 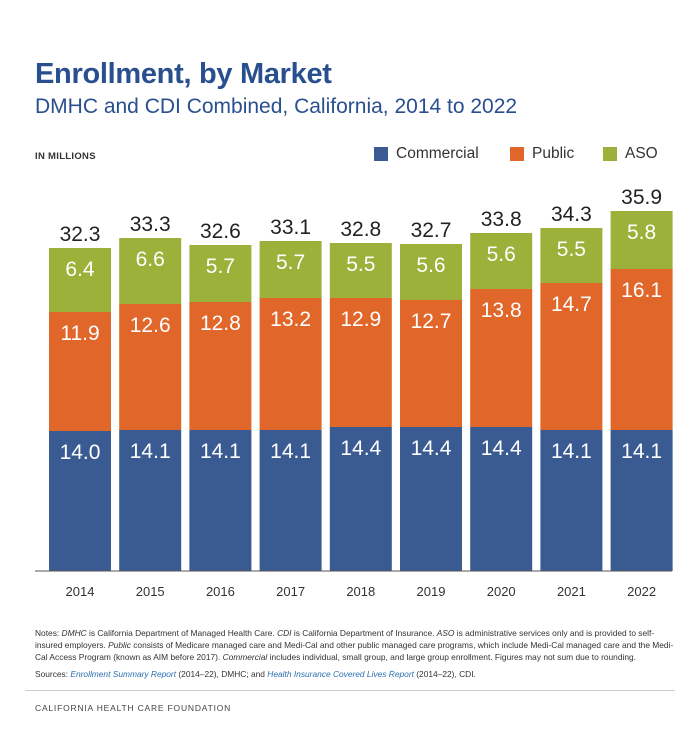 What do you see at coordinates (501, 448) in the screenshot?
I see `data-label-commercial-2020: 14.4` at bounding box center [501, 448].